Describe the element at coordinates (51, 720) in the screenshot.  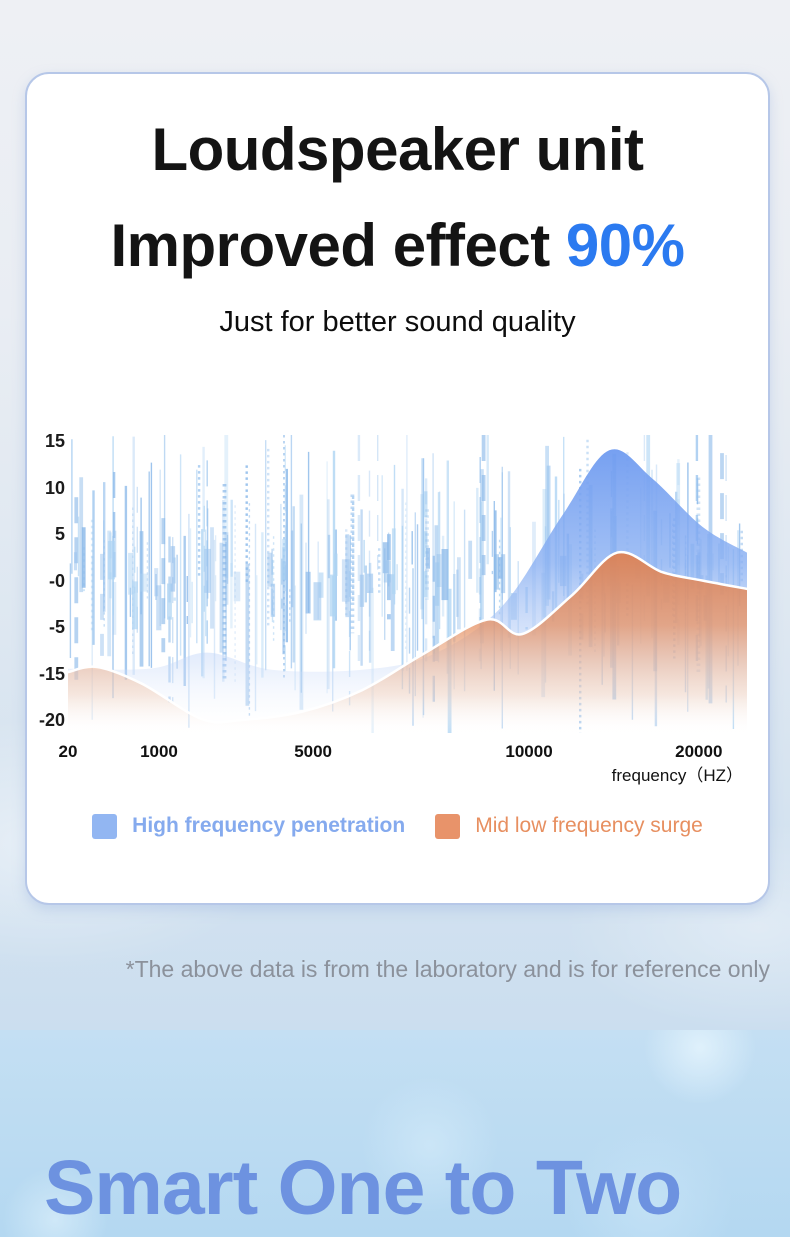
I see `y-tick-label: -20` at that location.